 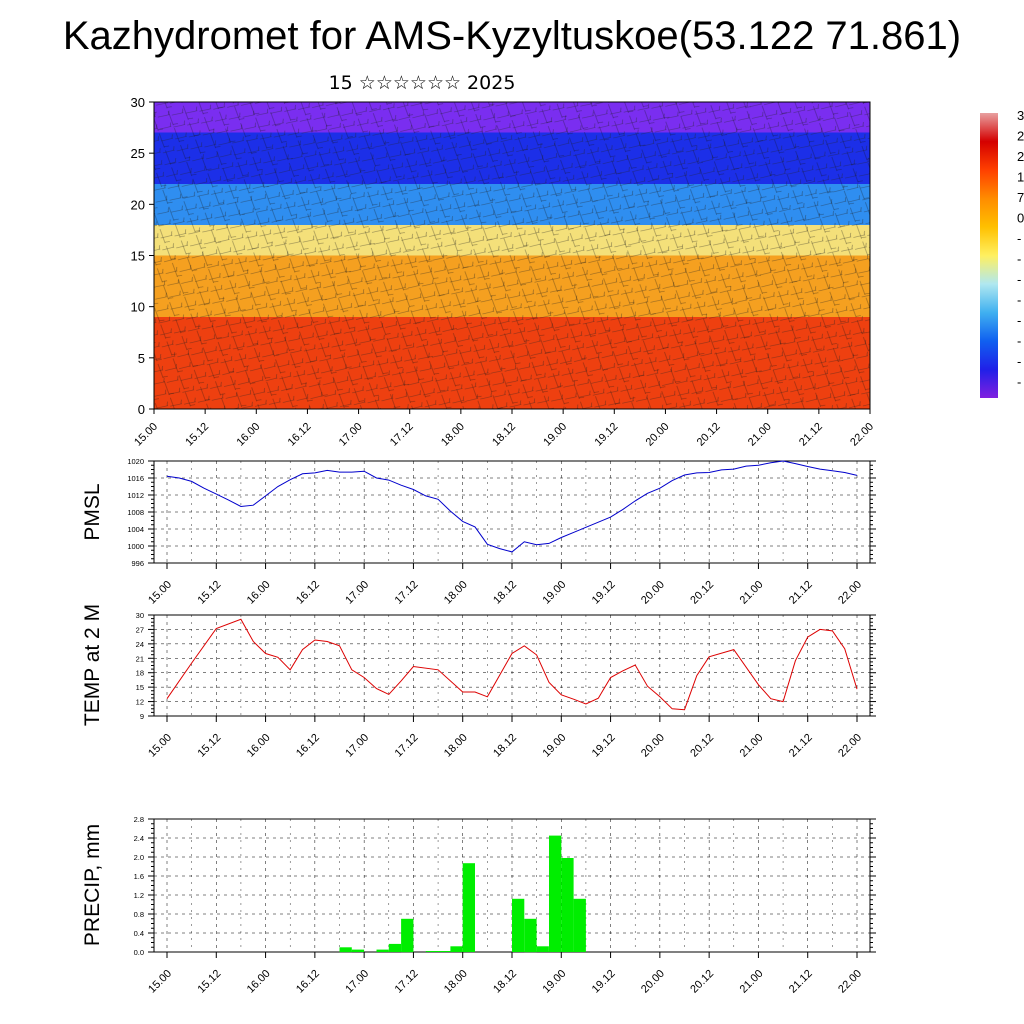 I want to click on colorbar: 3 2 2 1 7 0 - - - - - - - -, so click(x=1002, y=253).